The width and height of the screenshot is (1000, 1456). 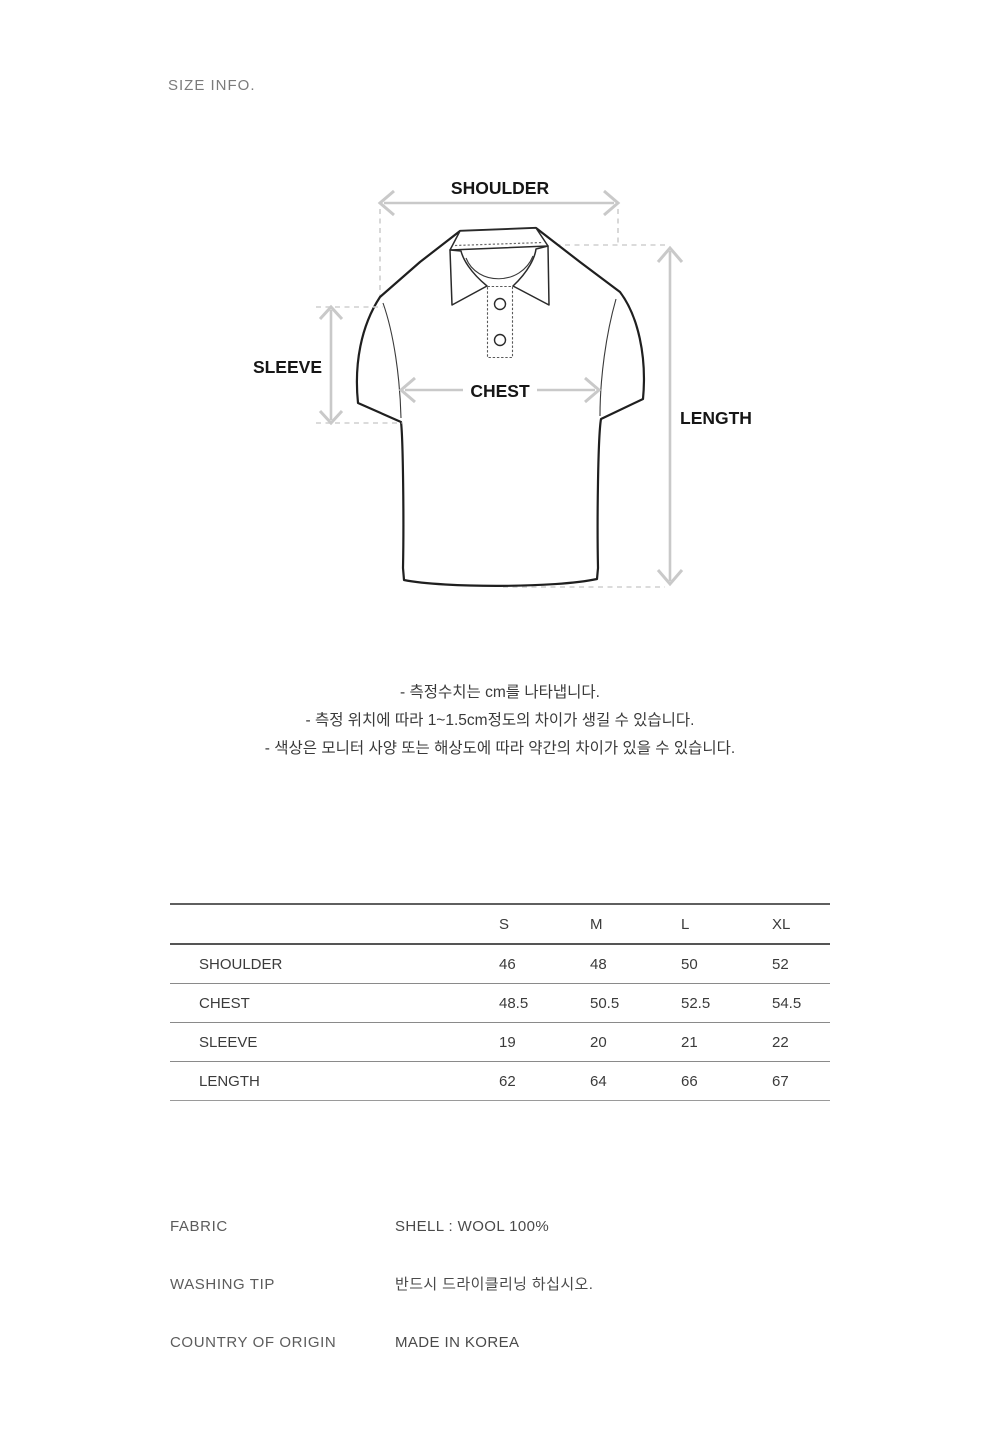 What do you see at coordinates (472, 1226) in the screenshot?
I see `info-value: SHELL : WOOL 100%` at bounding box center [472, 1226].